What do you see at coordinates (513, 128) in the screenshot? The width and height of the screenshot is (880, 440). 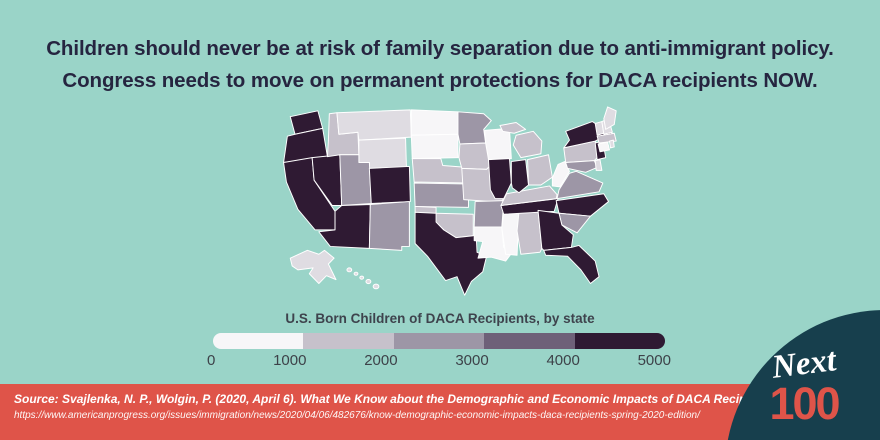 I see `state-MI-upper` at bounding box center [513, 128].